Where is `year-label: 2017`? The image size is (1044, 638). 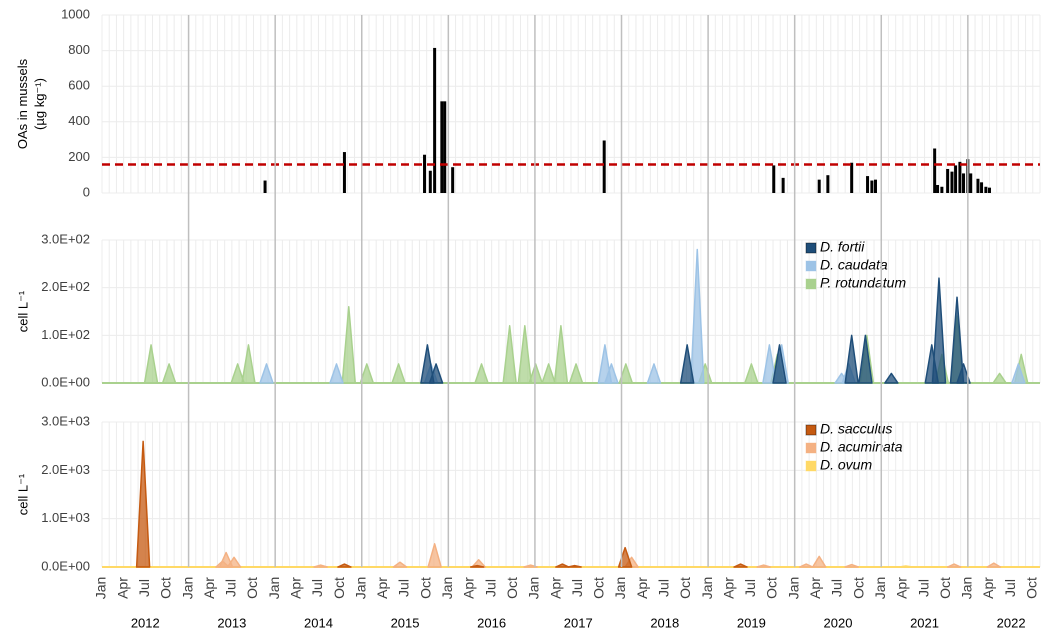
year-label: 2017 is located at coordinates (578, 622).